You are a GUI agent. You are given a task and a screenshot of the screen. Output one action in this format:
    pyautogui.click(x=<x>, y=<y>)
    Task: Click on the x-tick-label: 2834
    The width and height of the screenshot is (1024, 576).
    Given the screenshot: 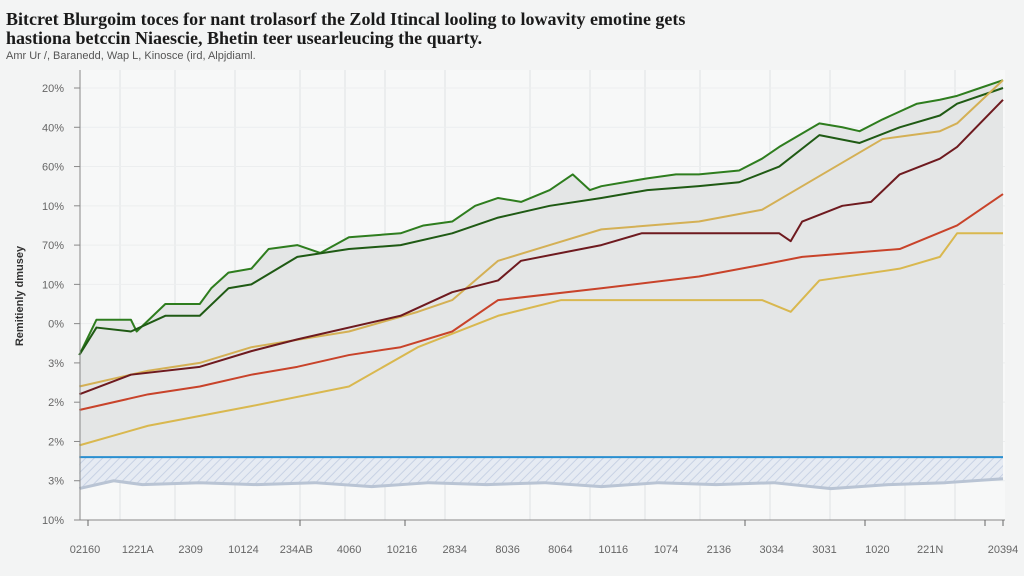 What is the action you would take?
    pyautogui.click(x=455, y=550)
    